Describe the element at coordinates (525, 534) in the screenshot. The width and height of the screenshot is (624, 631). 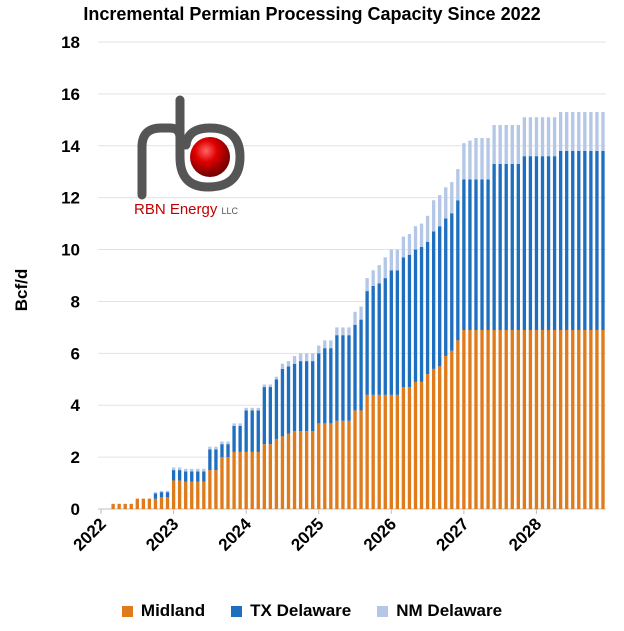
I see `x-tick-label: 2028` at that location.